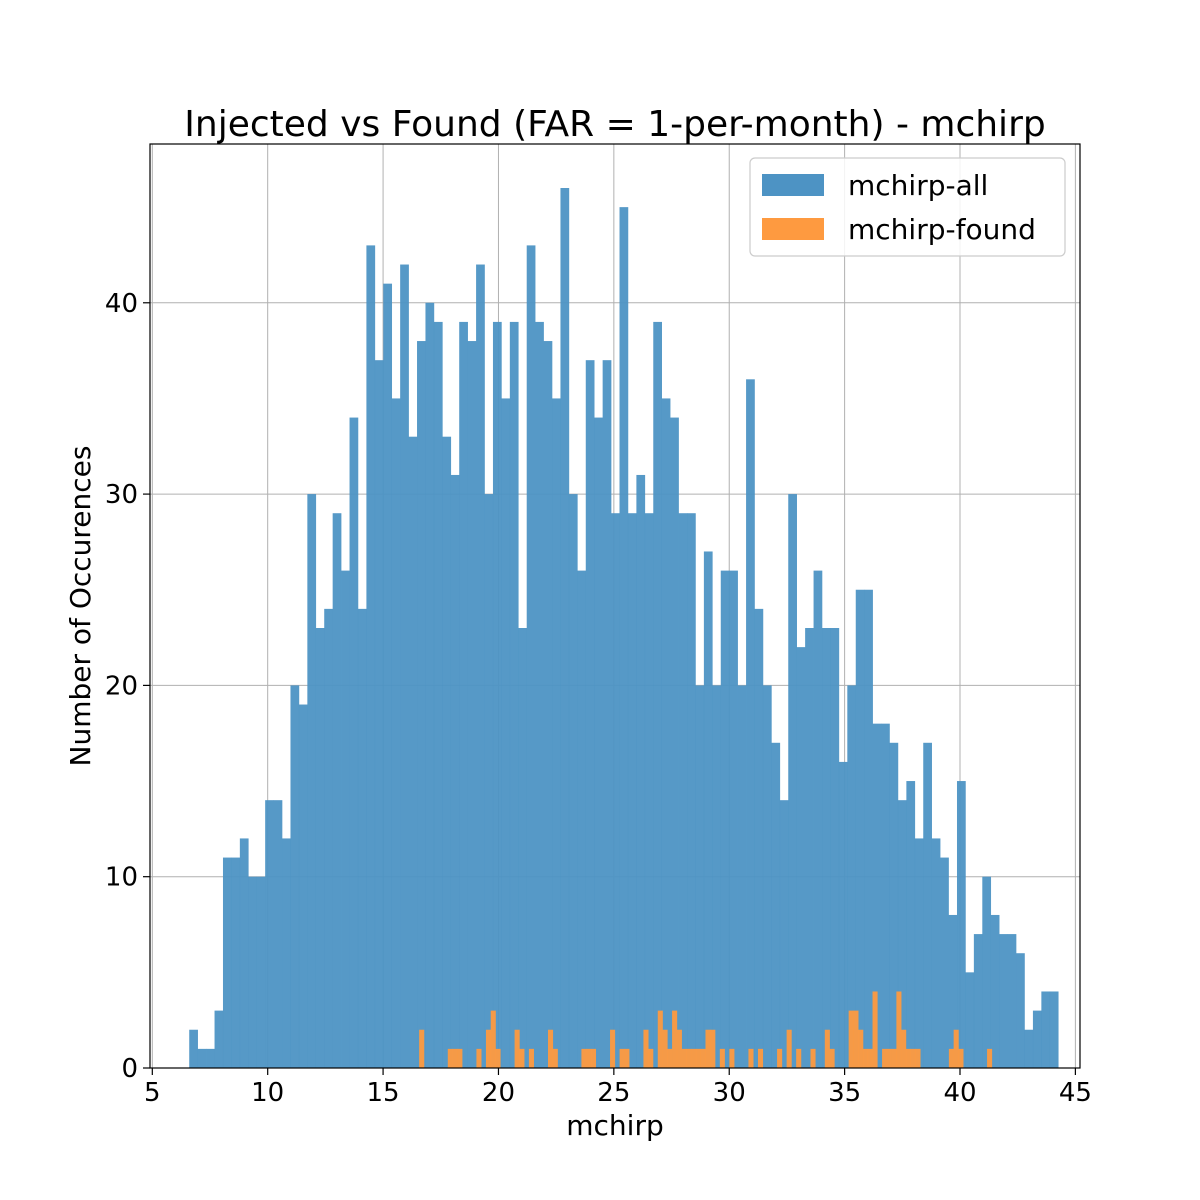  What do you see at coordinates (129, 1069) in the screenshot?
I see `y-tick-label: 0` at bounding box center [129, 1069].